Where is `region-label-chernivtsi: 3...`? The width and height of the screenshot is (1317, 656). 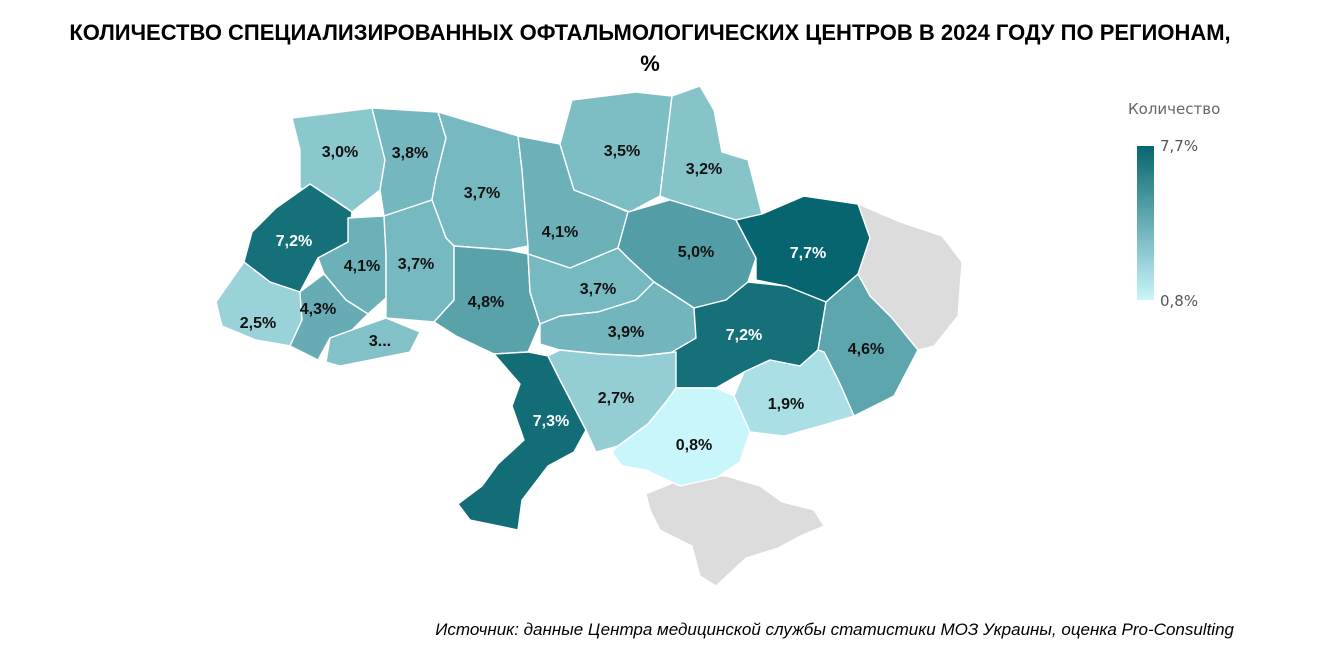
region-label-chernivtsi: 3... is located at coordinates (380, 341).